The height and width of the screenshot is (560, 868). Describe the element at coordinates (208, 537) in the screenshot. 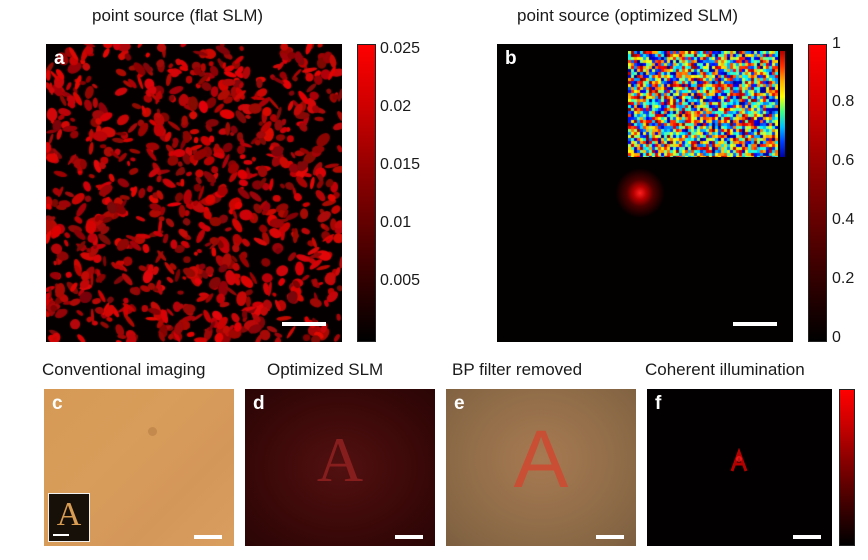

I see `panel-c-scale-bar` at that location.